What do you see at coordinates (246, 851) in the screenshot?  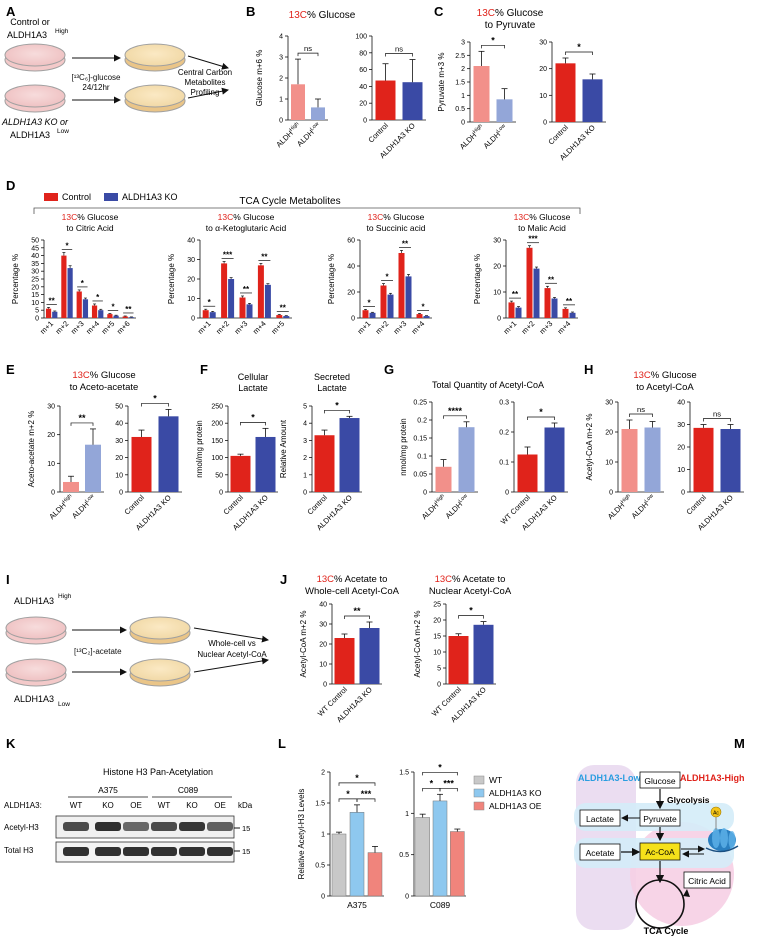 I see `k-mw2: 15` at bounding box center [246, 851].